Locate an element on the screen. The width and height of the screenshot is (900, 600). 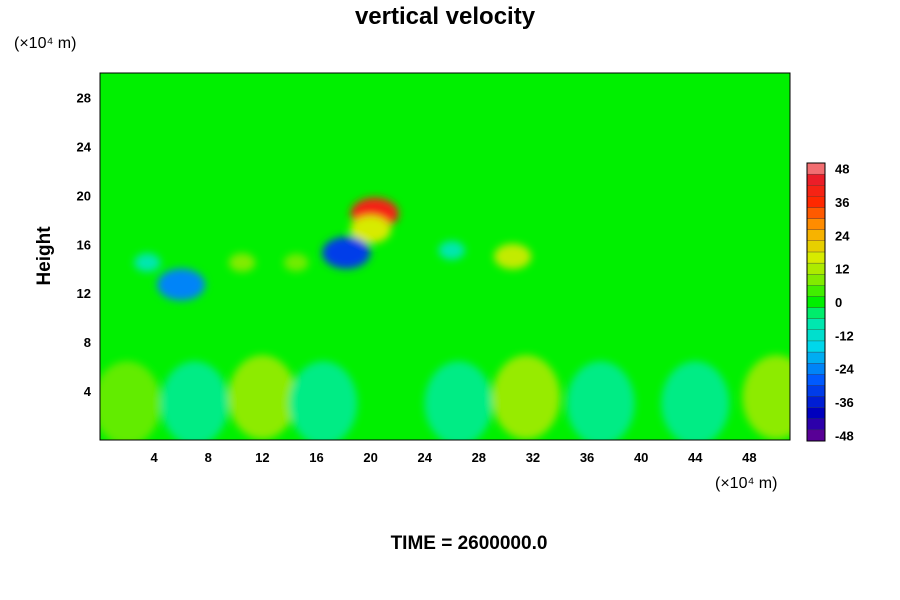
x-tick-label: 28 is located at coordinates (479, 457).